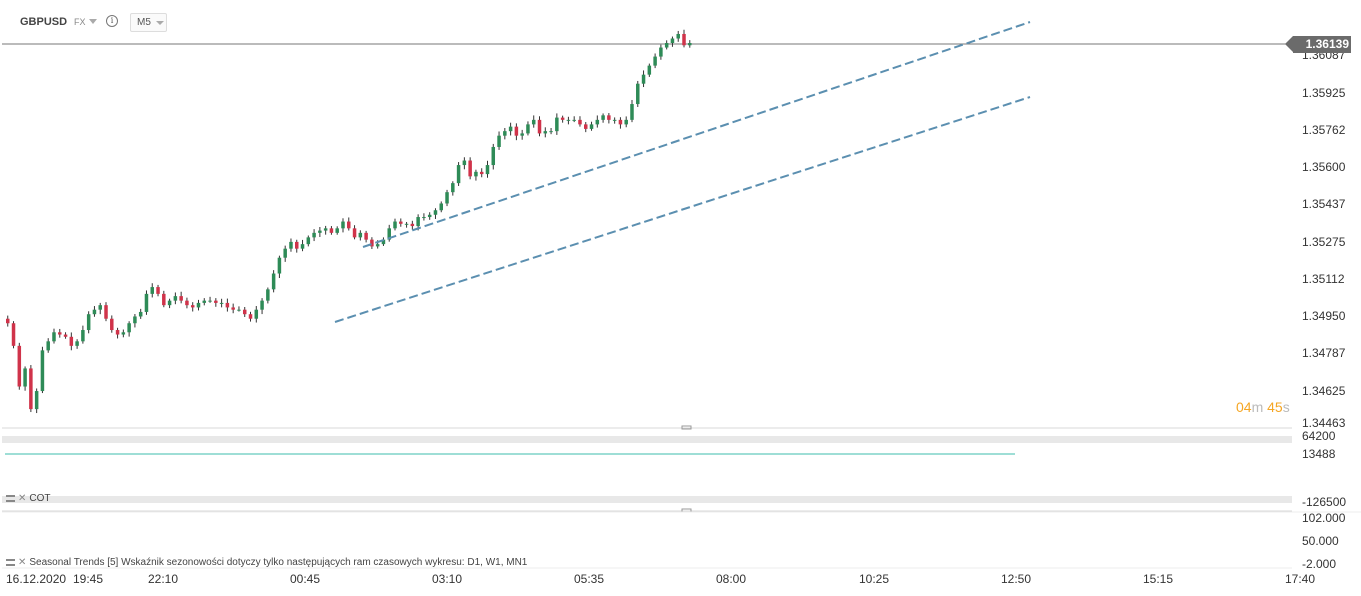 This screenshot has width=1361, height=596. I want to click on cot-axis-top: 64200, so click(1319, 436).